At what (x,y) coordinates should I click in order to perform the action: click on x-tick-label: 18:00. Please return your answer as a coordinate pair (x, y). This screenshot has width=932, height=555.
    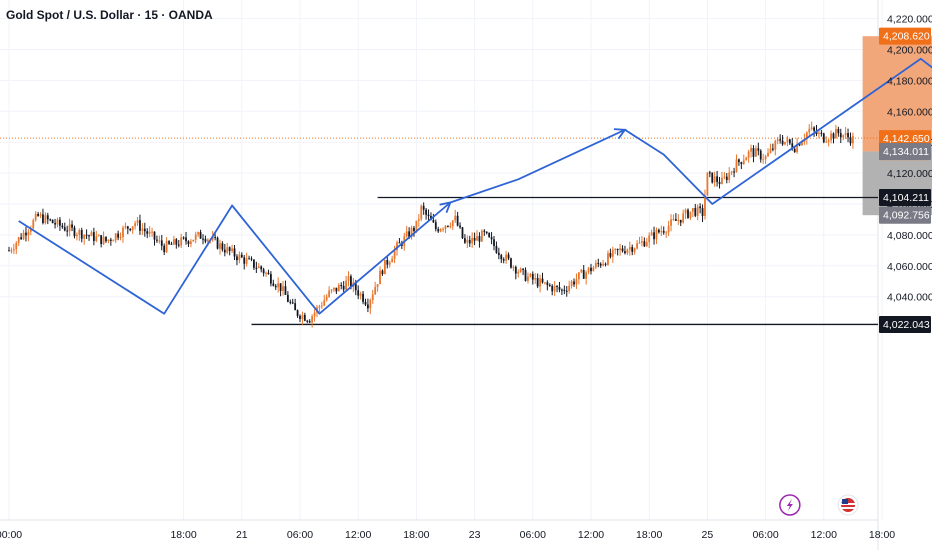
    Looking at the image, I should click on (416, 535).